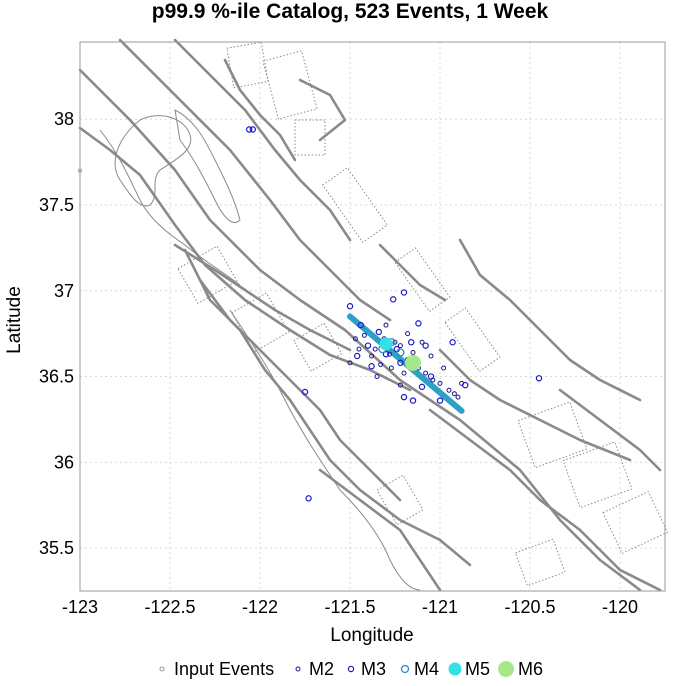 This screenshot has height=686, width=700. I want to click on event-point-m4, so click(400, 352).